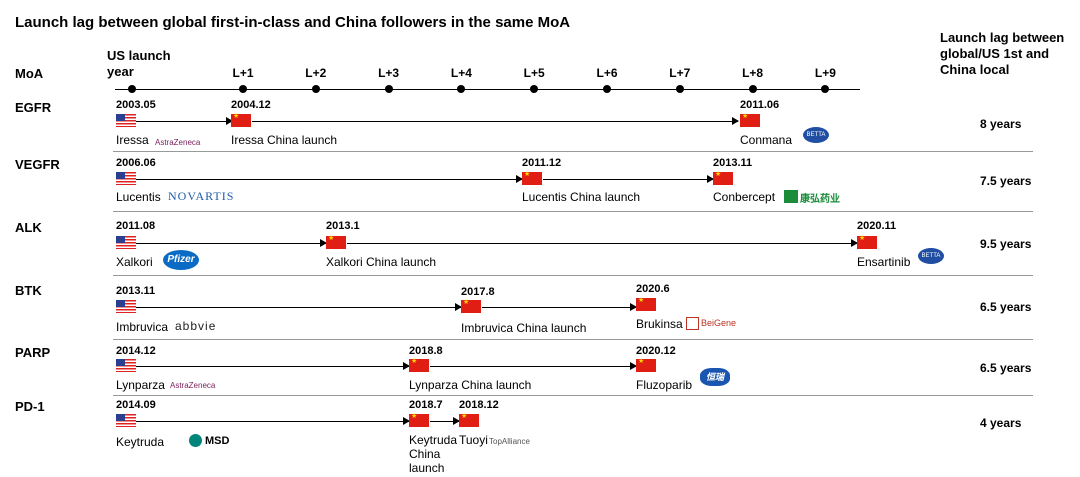 This screenshot has height=477, width=1080. Describe the element at coordinates (791, 196) in the screenshot. I see `kanghong-icon` at that location.